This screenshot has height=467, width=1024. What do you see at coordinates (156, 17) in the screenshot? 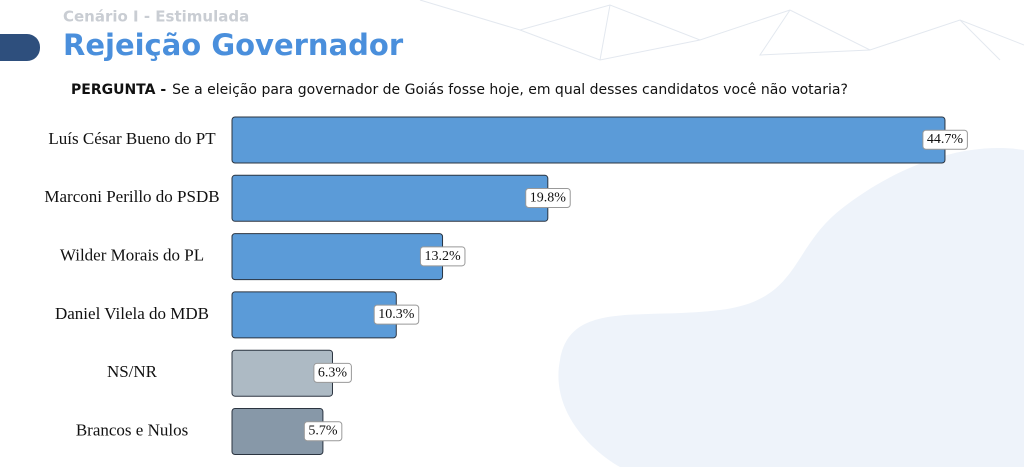
I see `subtitle: Cenário I - Estimulada` at bounding box center [156, 17].